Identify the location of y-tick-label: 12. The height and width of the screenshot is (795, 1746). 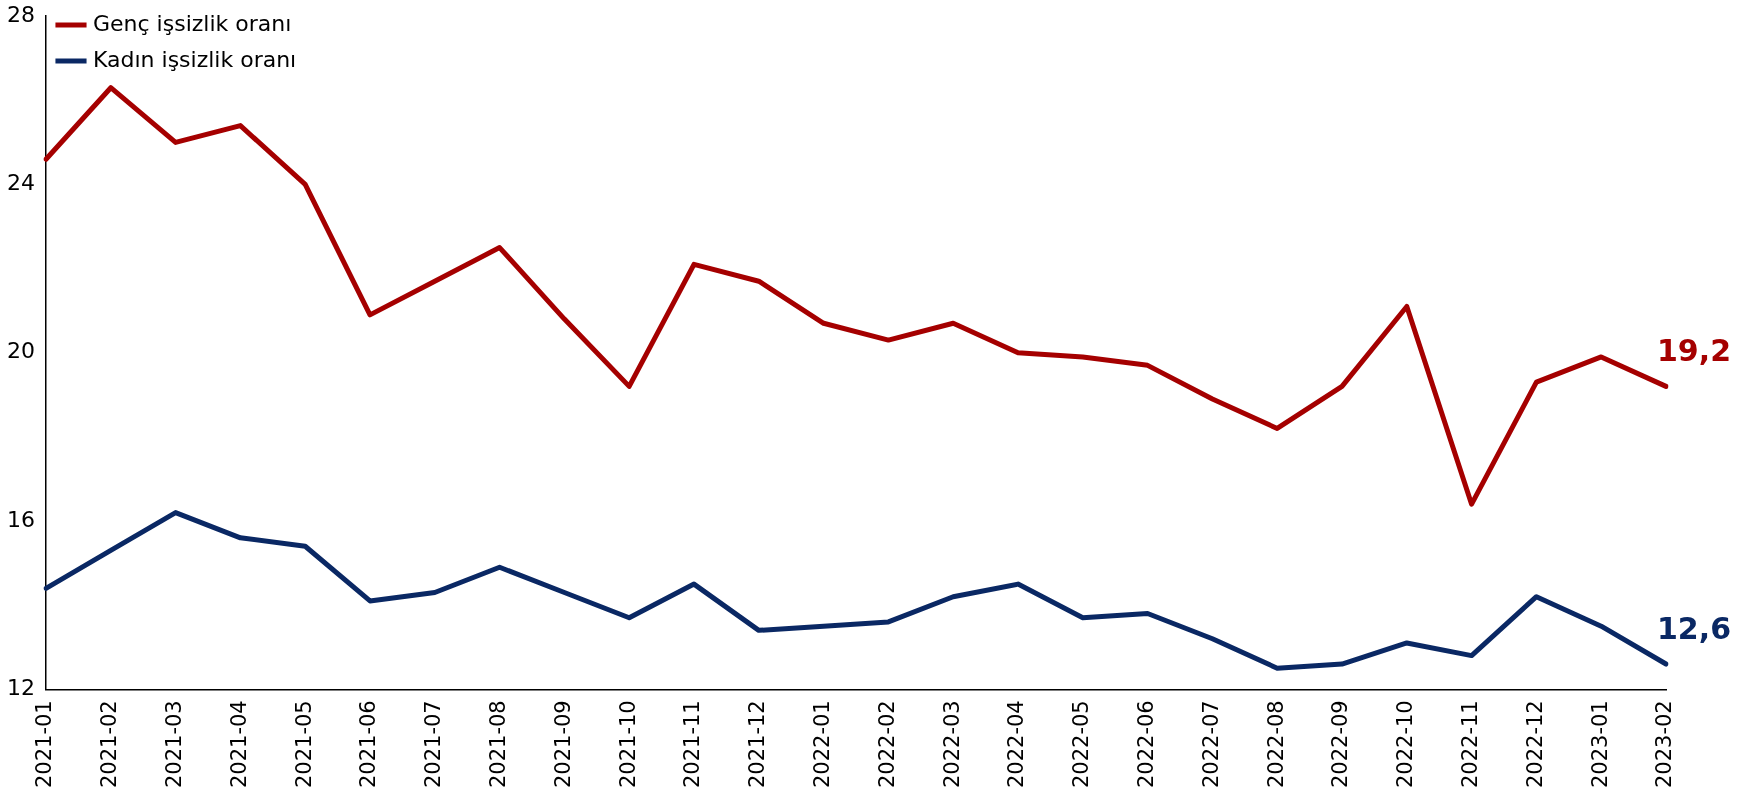
(20, 687).